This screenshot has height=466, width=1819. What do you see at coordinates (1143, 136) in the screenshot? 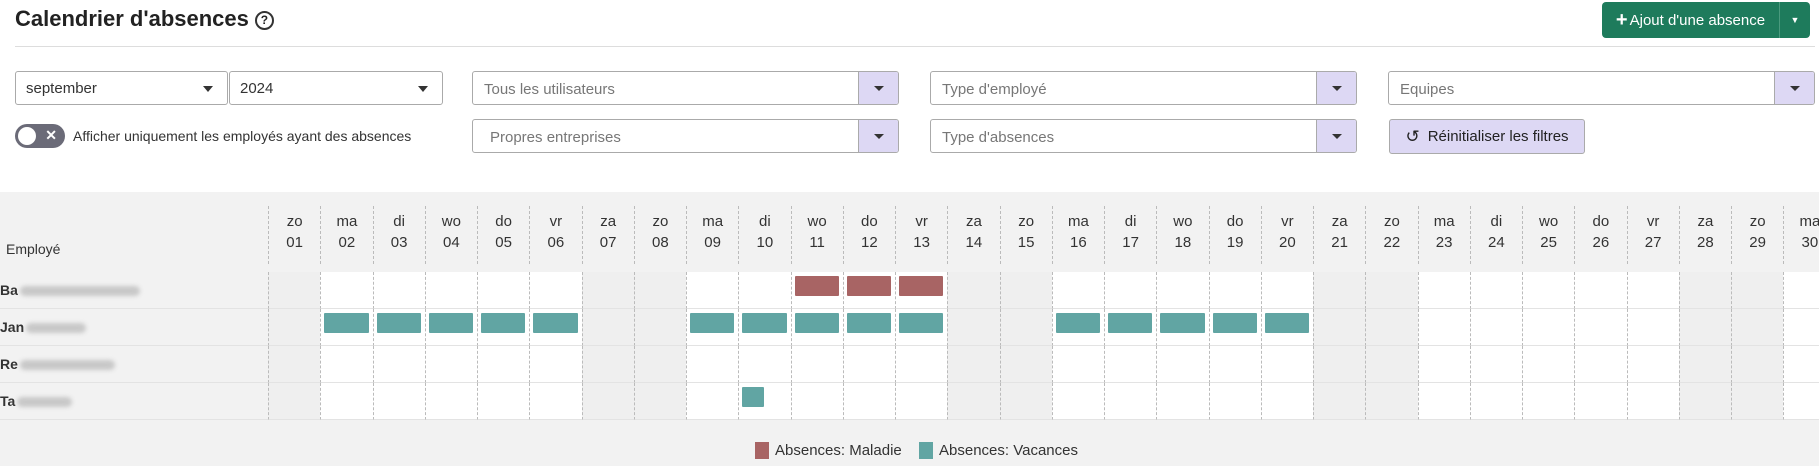
I see `absence-type-select: Type d'absences` at bounding box center [1143, 136].